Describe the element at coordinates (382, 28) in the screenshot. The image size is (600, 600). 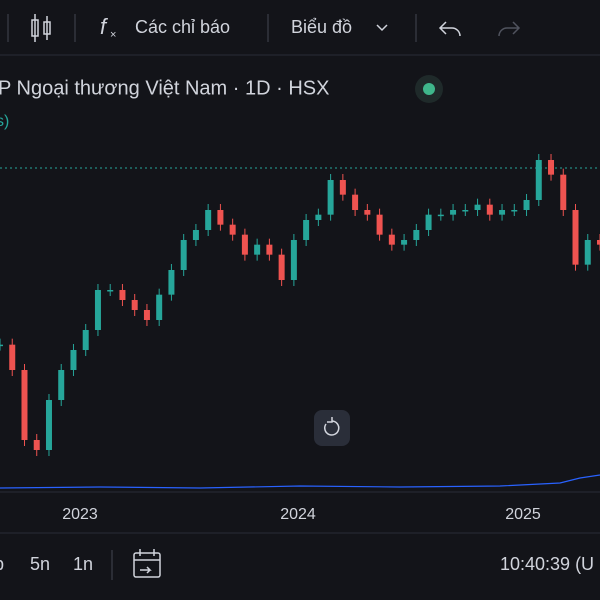
I see `dropdown-icon` at that location.